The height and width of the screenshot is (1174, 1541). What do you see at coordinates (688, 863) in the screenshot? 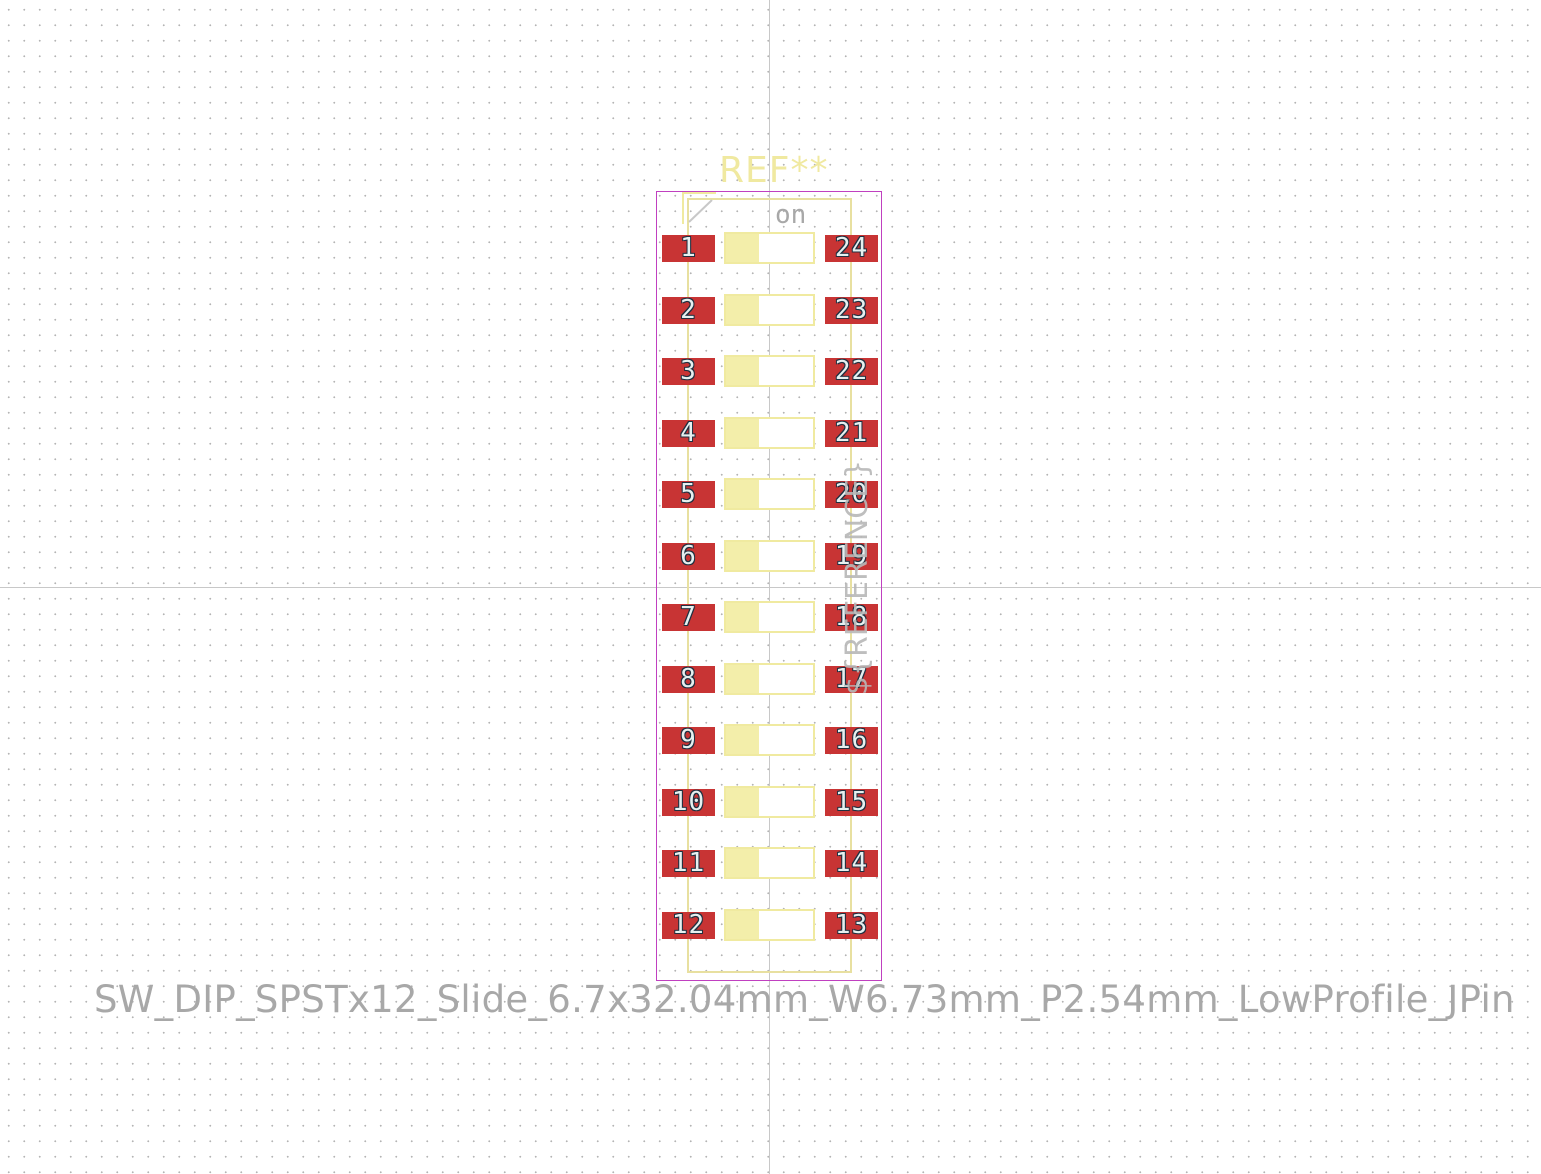
I see `pad-11: 11` at bounding box center [688, 863].